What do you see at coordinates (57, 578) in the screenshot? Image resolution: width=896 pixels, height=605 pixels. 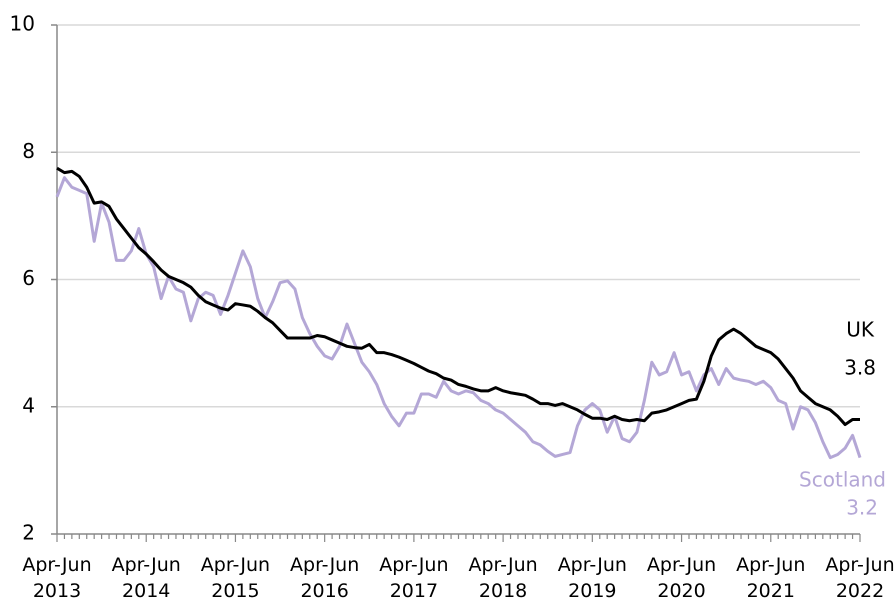 I see `x-tick-label: Apr-Jun 2013` at bounding box center [57, 578].